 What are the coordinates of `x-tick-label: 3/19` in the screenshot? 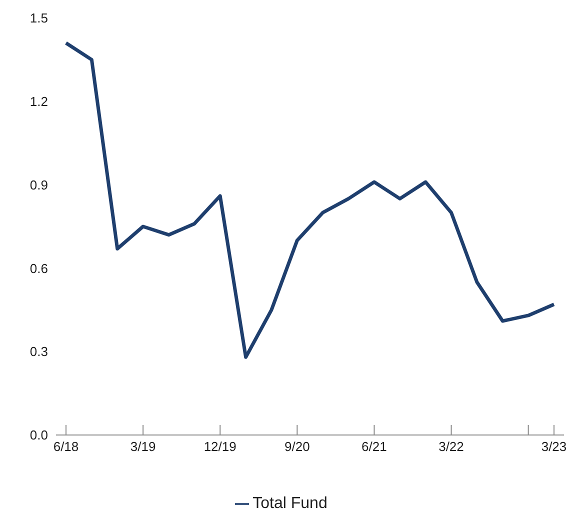 It's located at (143, 446).